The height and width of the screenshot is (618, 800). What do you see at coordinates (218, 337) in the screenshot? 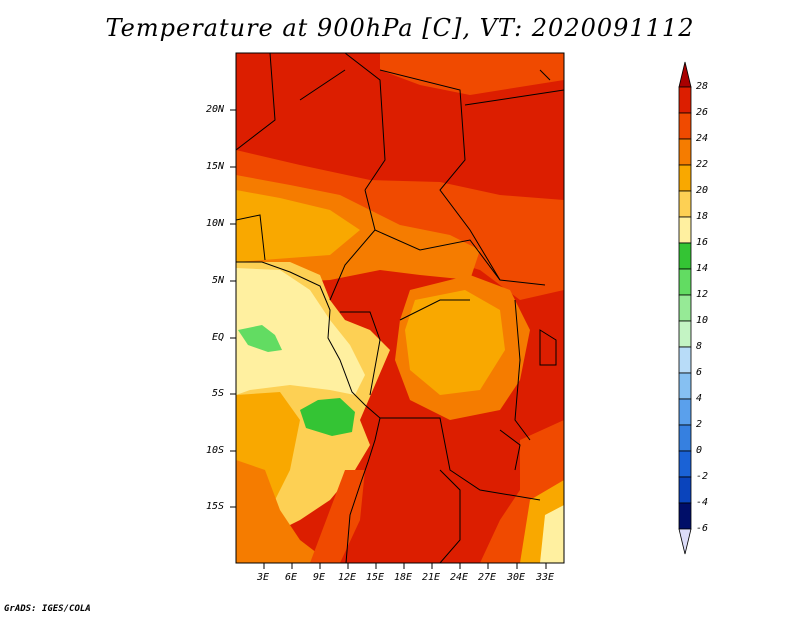
I see `lat-label-eq: EQ` at bounding box center [218, 337].